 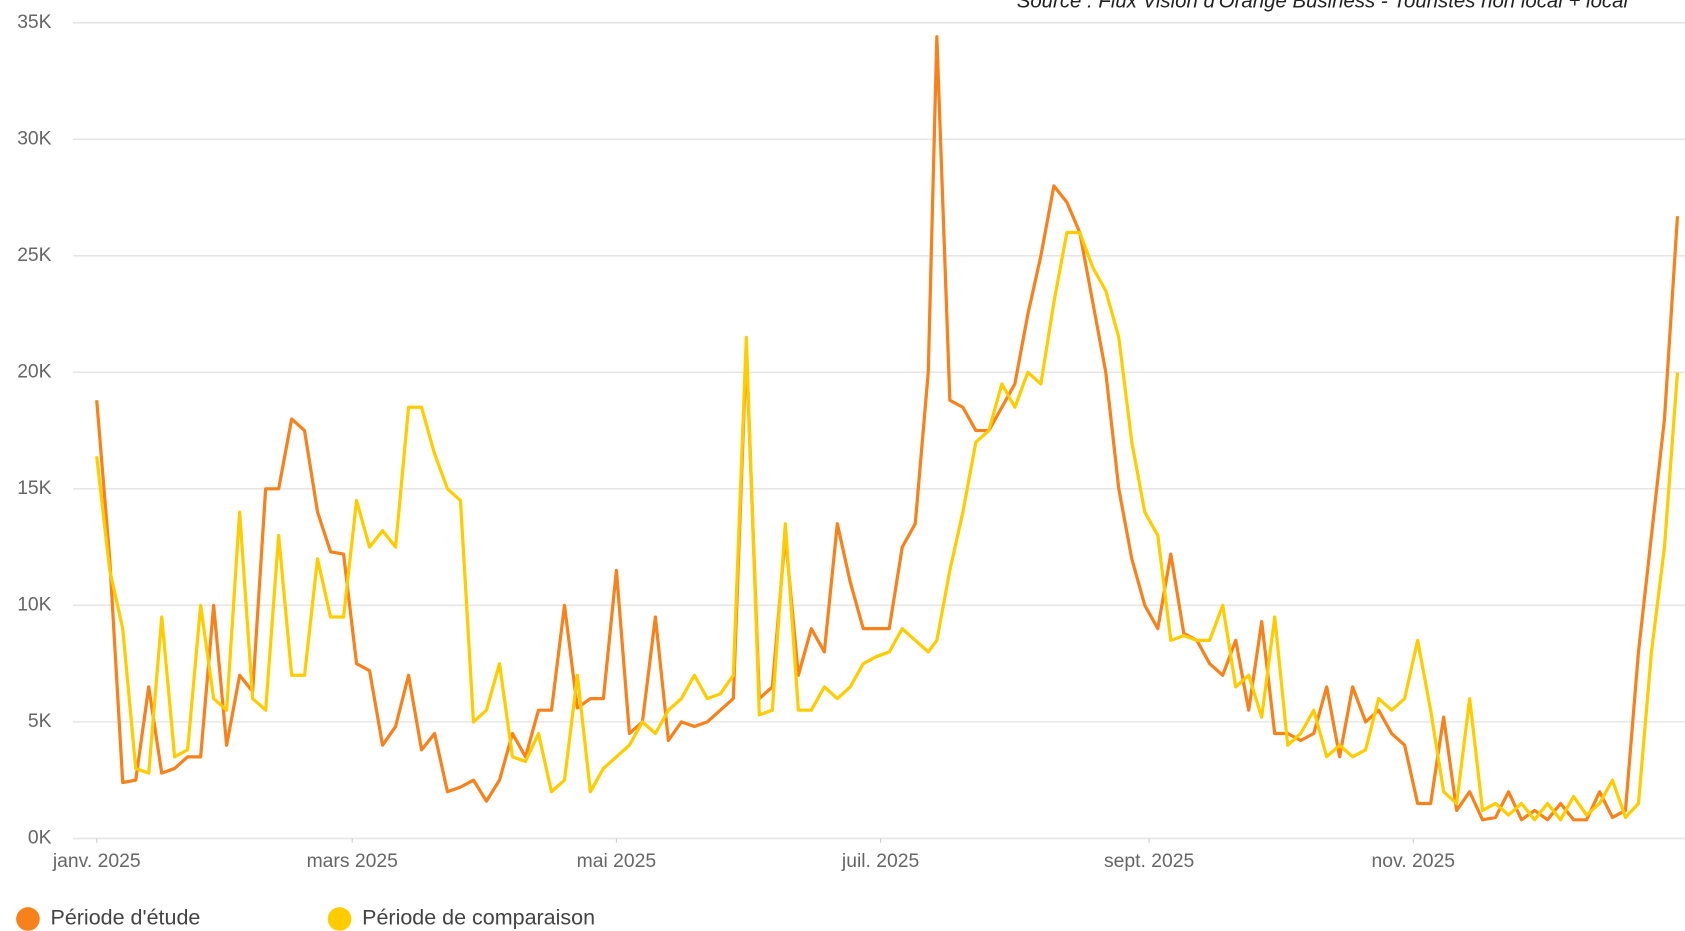 I want to click on y-tick-label: 0K, so click(x=40, y=838).